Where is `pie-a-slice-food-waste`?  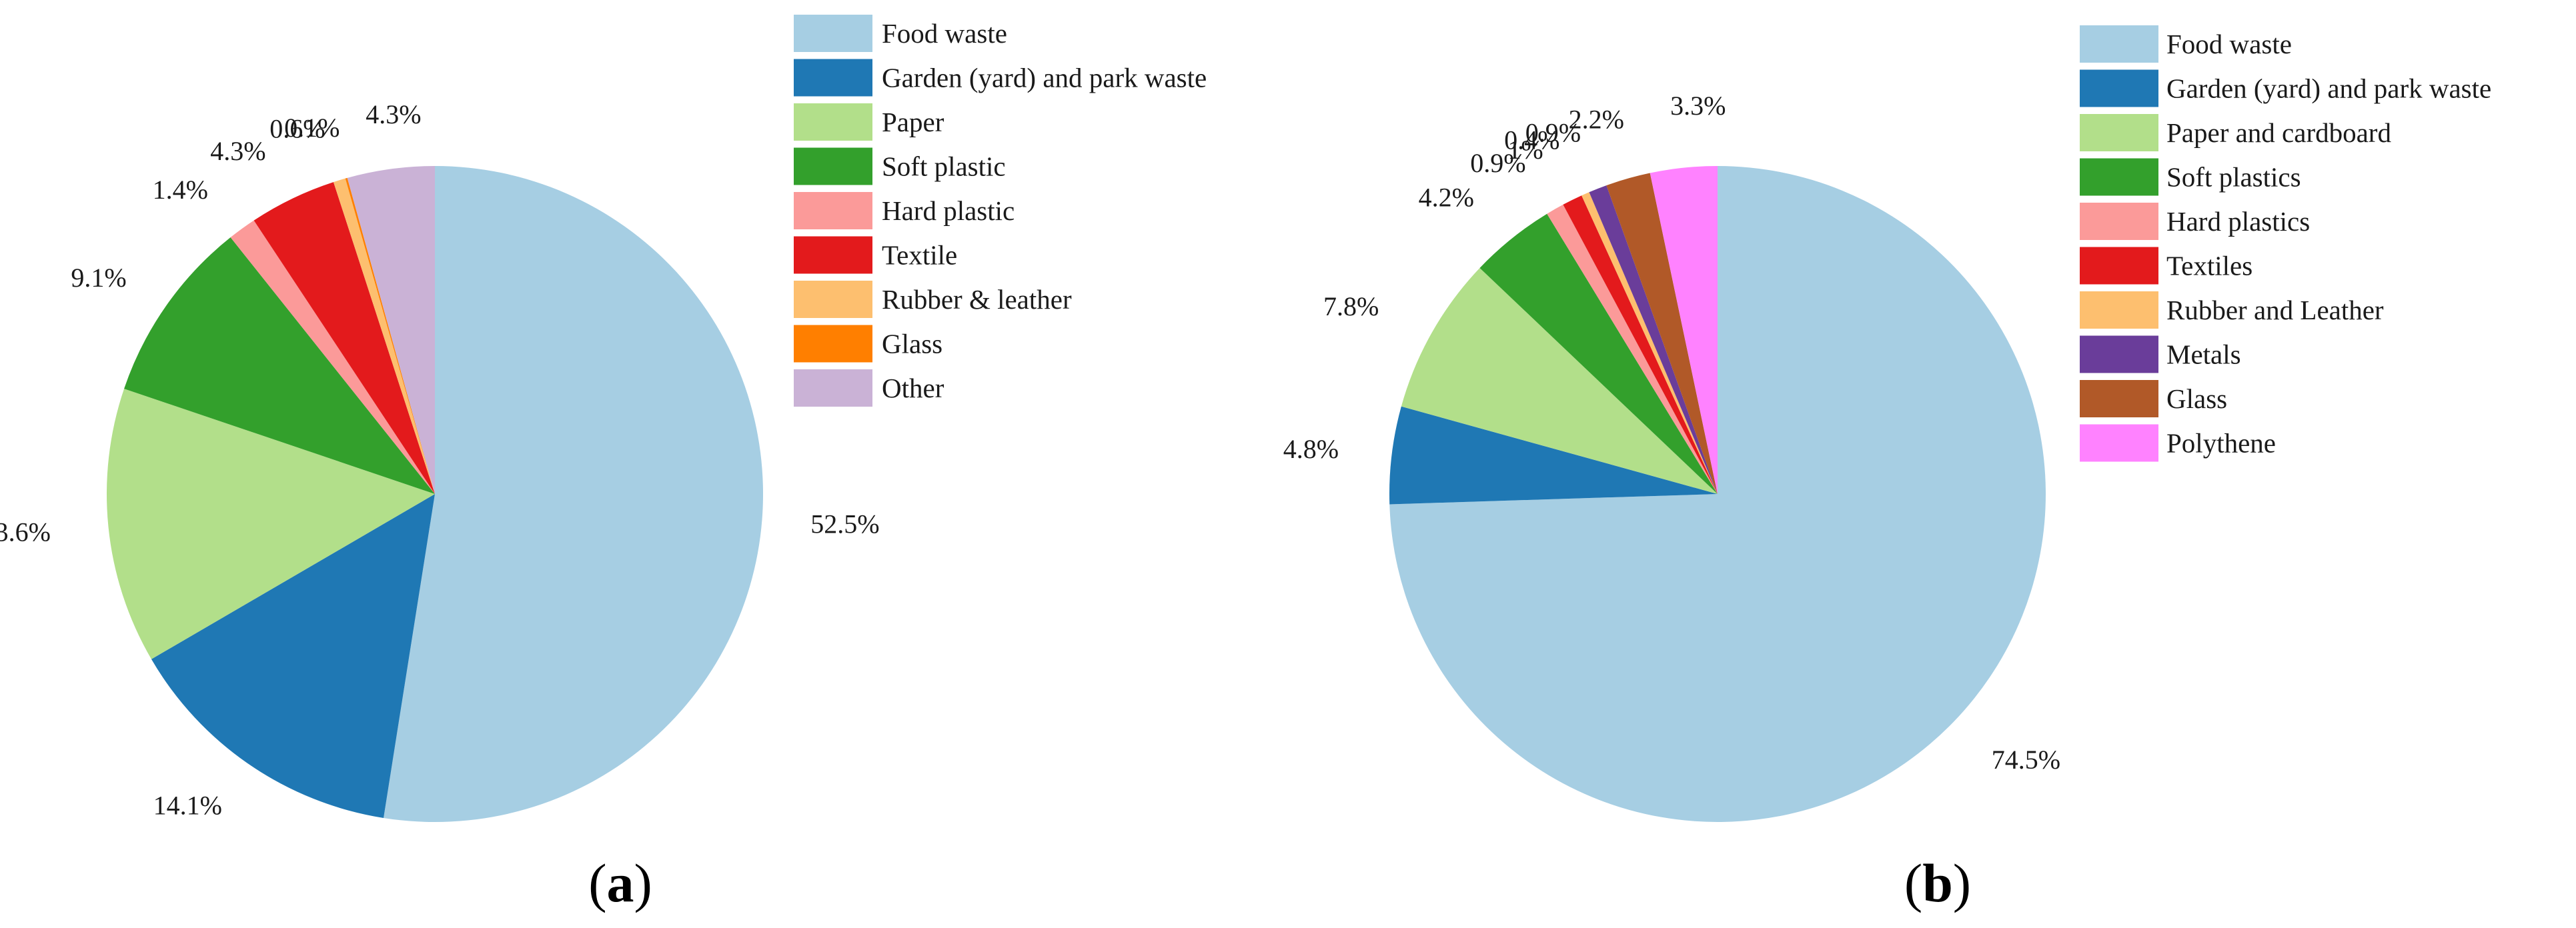
pie-a-slice-food-waste is located at coordinates (574, 494).